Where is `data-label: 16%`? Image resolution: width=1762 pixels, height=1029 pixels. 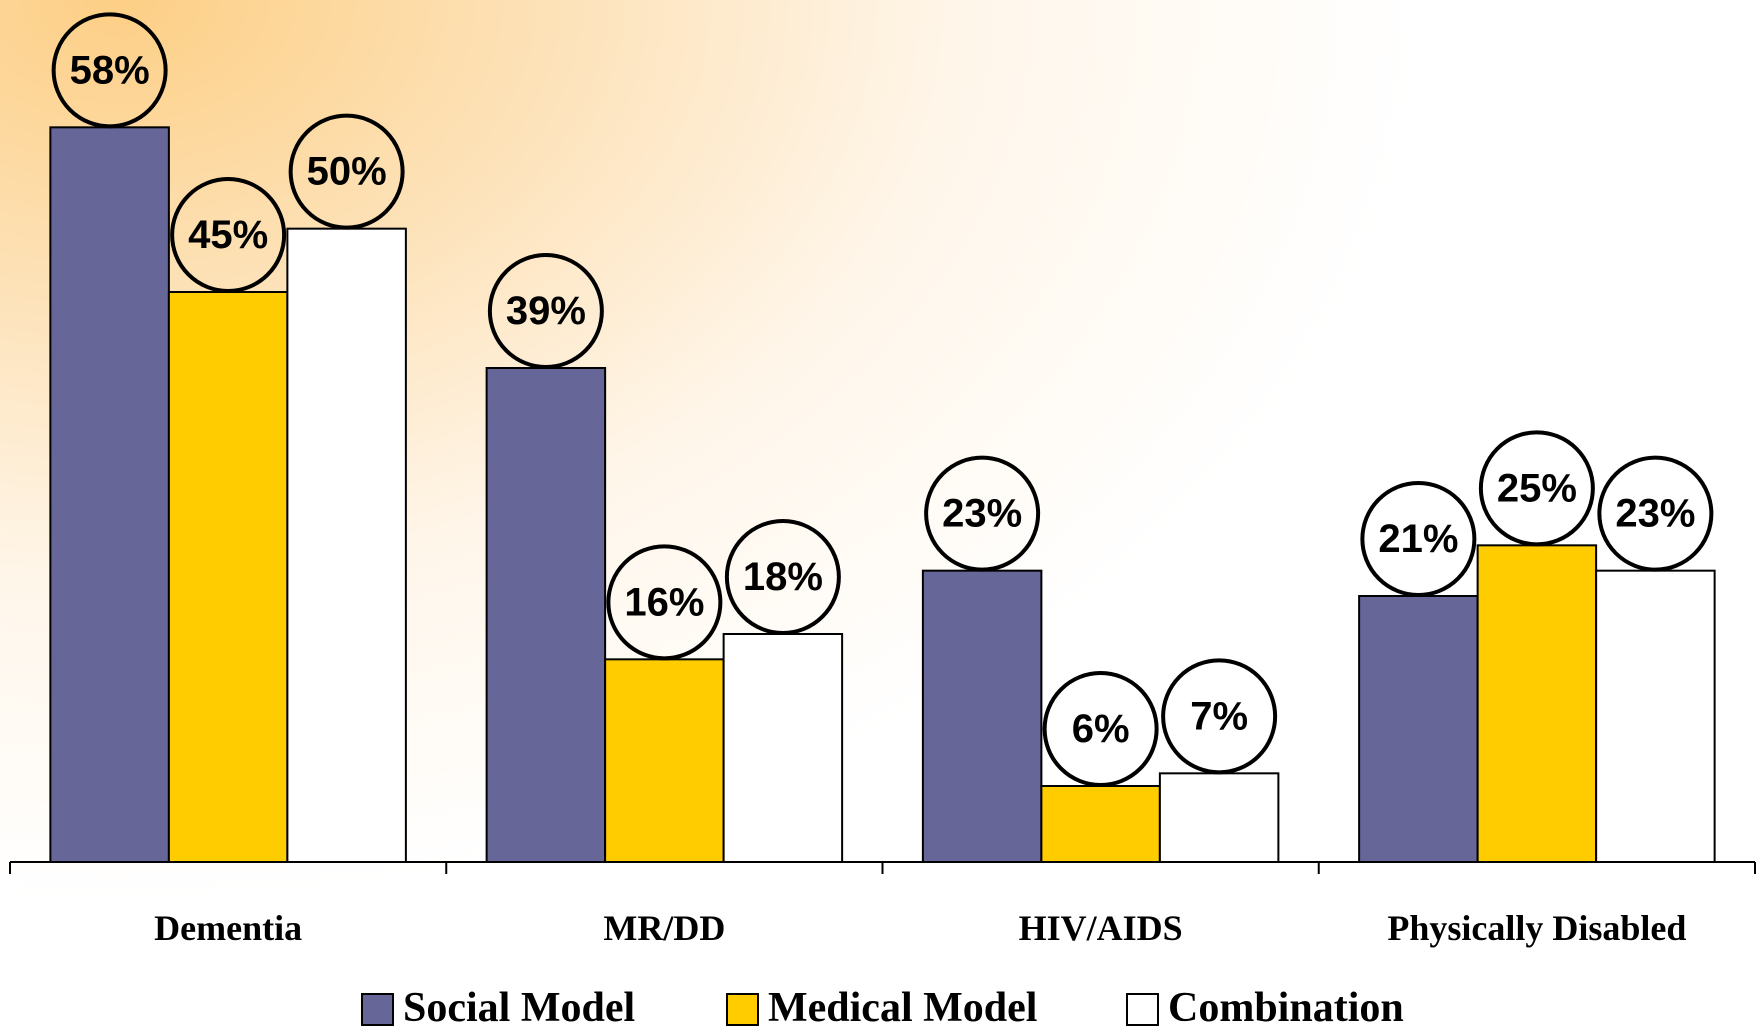
data-label: 16% is located at coordinates (664, 602).